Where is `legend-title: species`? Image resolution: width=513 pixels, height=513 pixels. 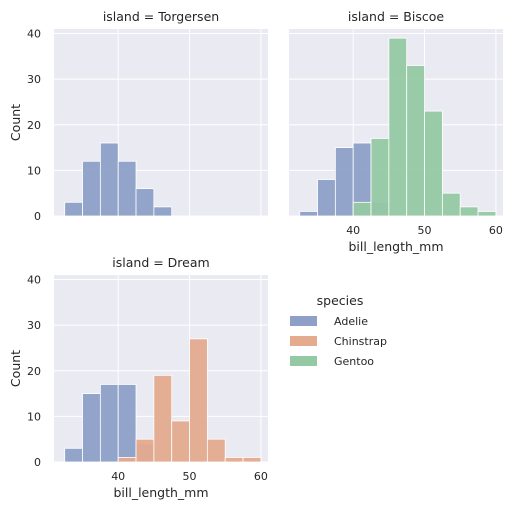 legend-title: species is located at coordinates (340, 300).